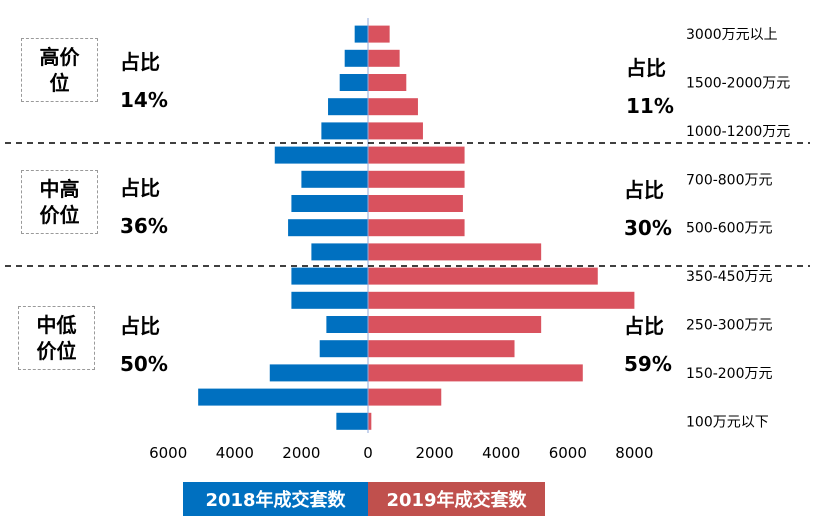  Describe the element at coordinates (634, 453) in the screenshot. I see `tick-right-8000: 8000` at that location.